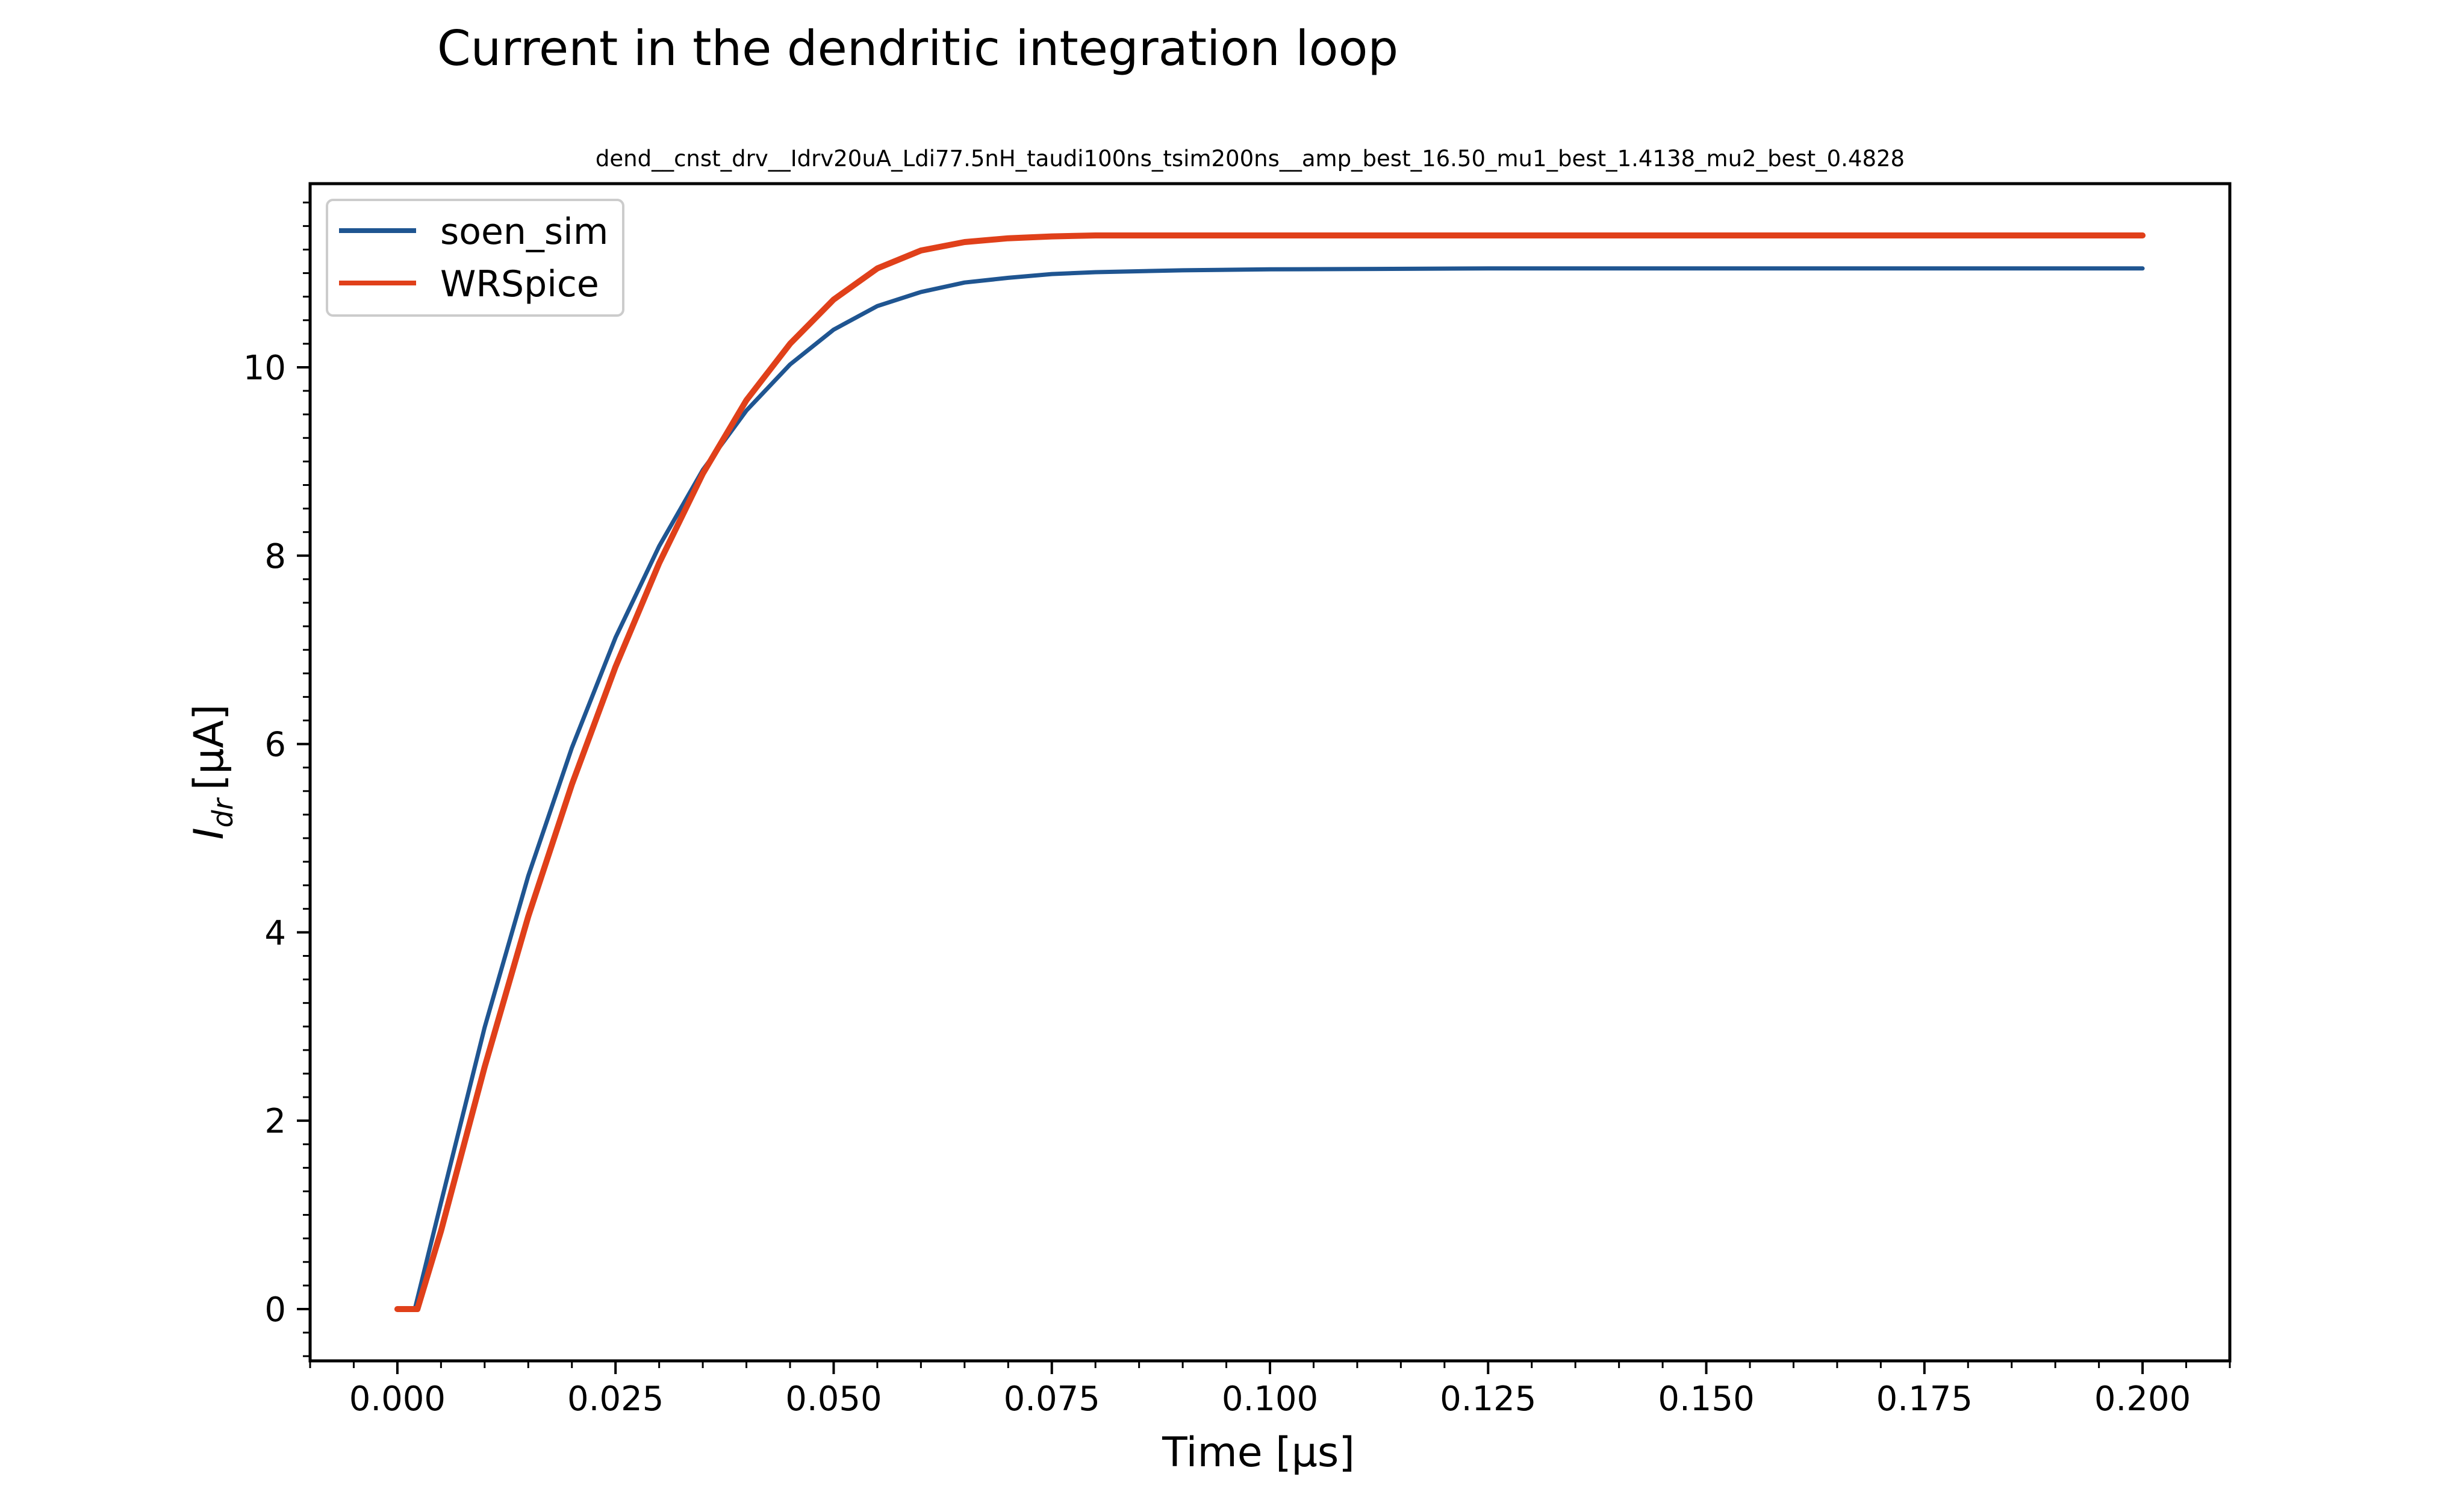 The width and height of the screenshot is (2446, 1512). I want to click on legend-label-soen-sim: soen_sim, so click(524, 232).